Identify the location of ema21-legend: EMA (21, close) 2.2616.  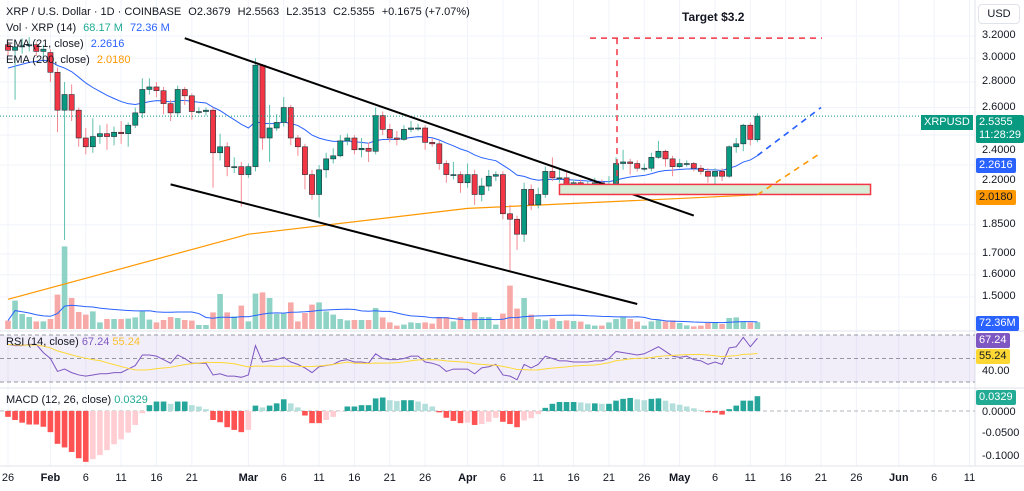
(67, 44).